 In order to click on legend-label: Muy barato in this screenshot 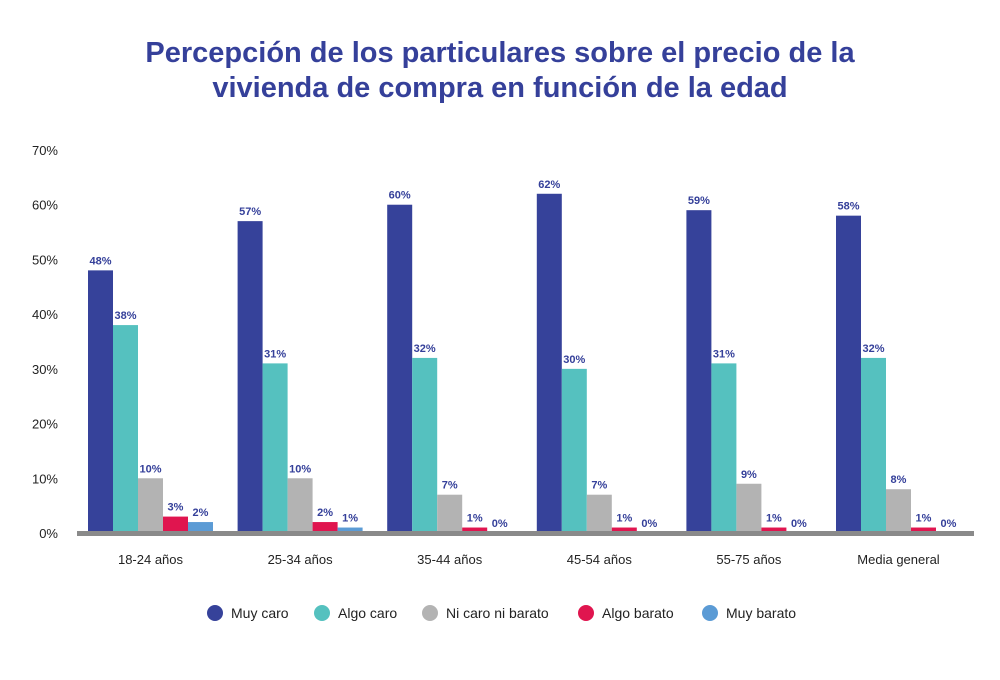, I will do `click(761, 613)`.